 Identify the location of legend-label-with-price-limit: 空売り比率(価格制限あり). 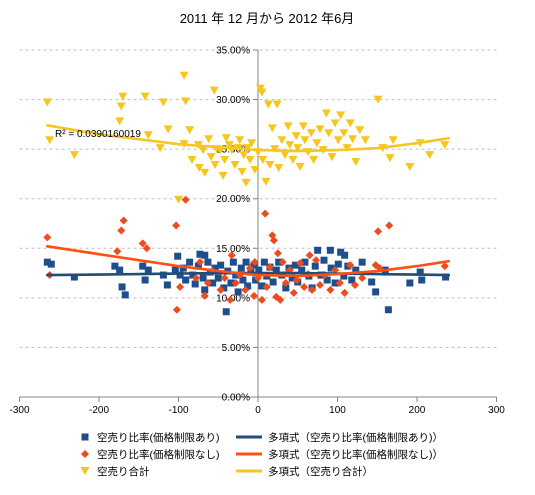
(158, 437).